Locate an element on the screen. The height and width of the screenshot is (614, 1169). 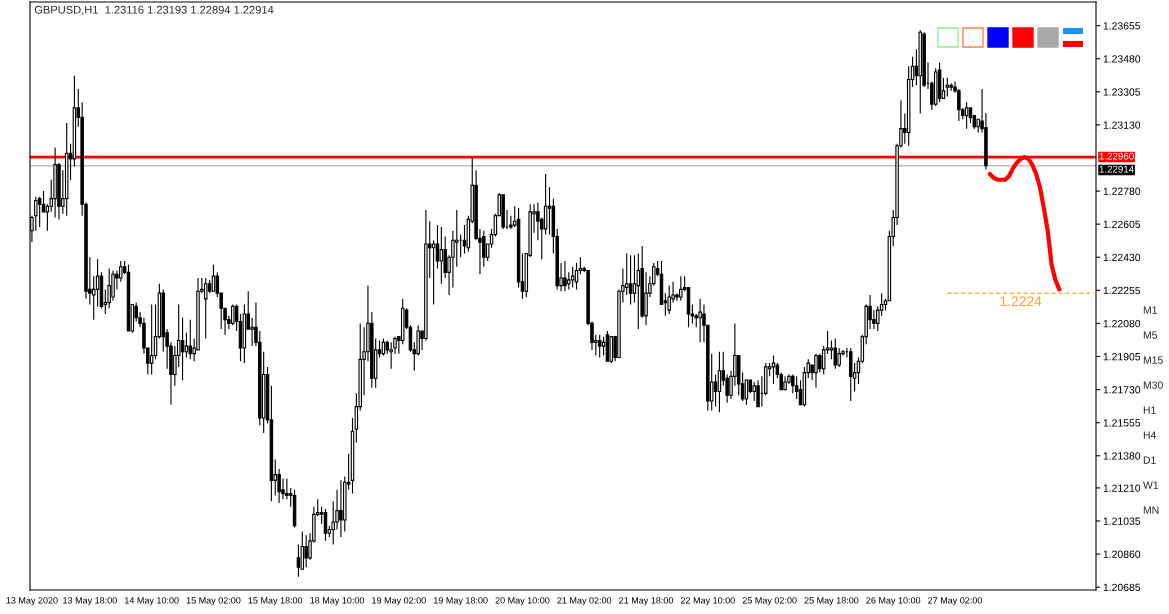
y-tick-label: 1.22780 is located at coordinates (1122, 191).